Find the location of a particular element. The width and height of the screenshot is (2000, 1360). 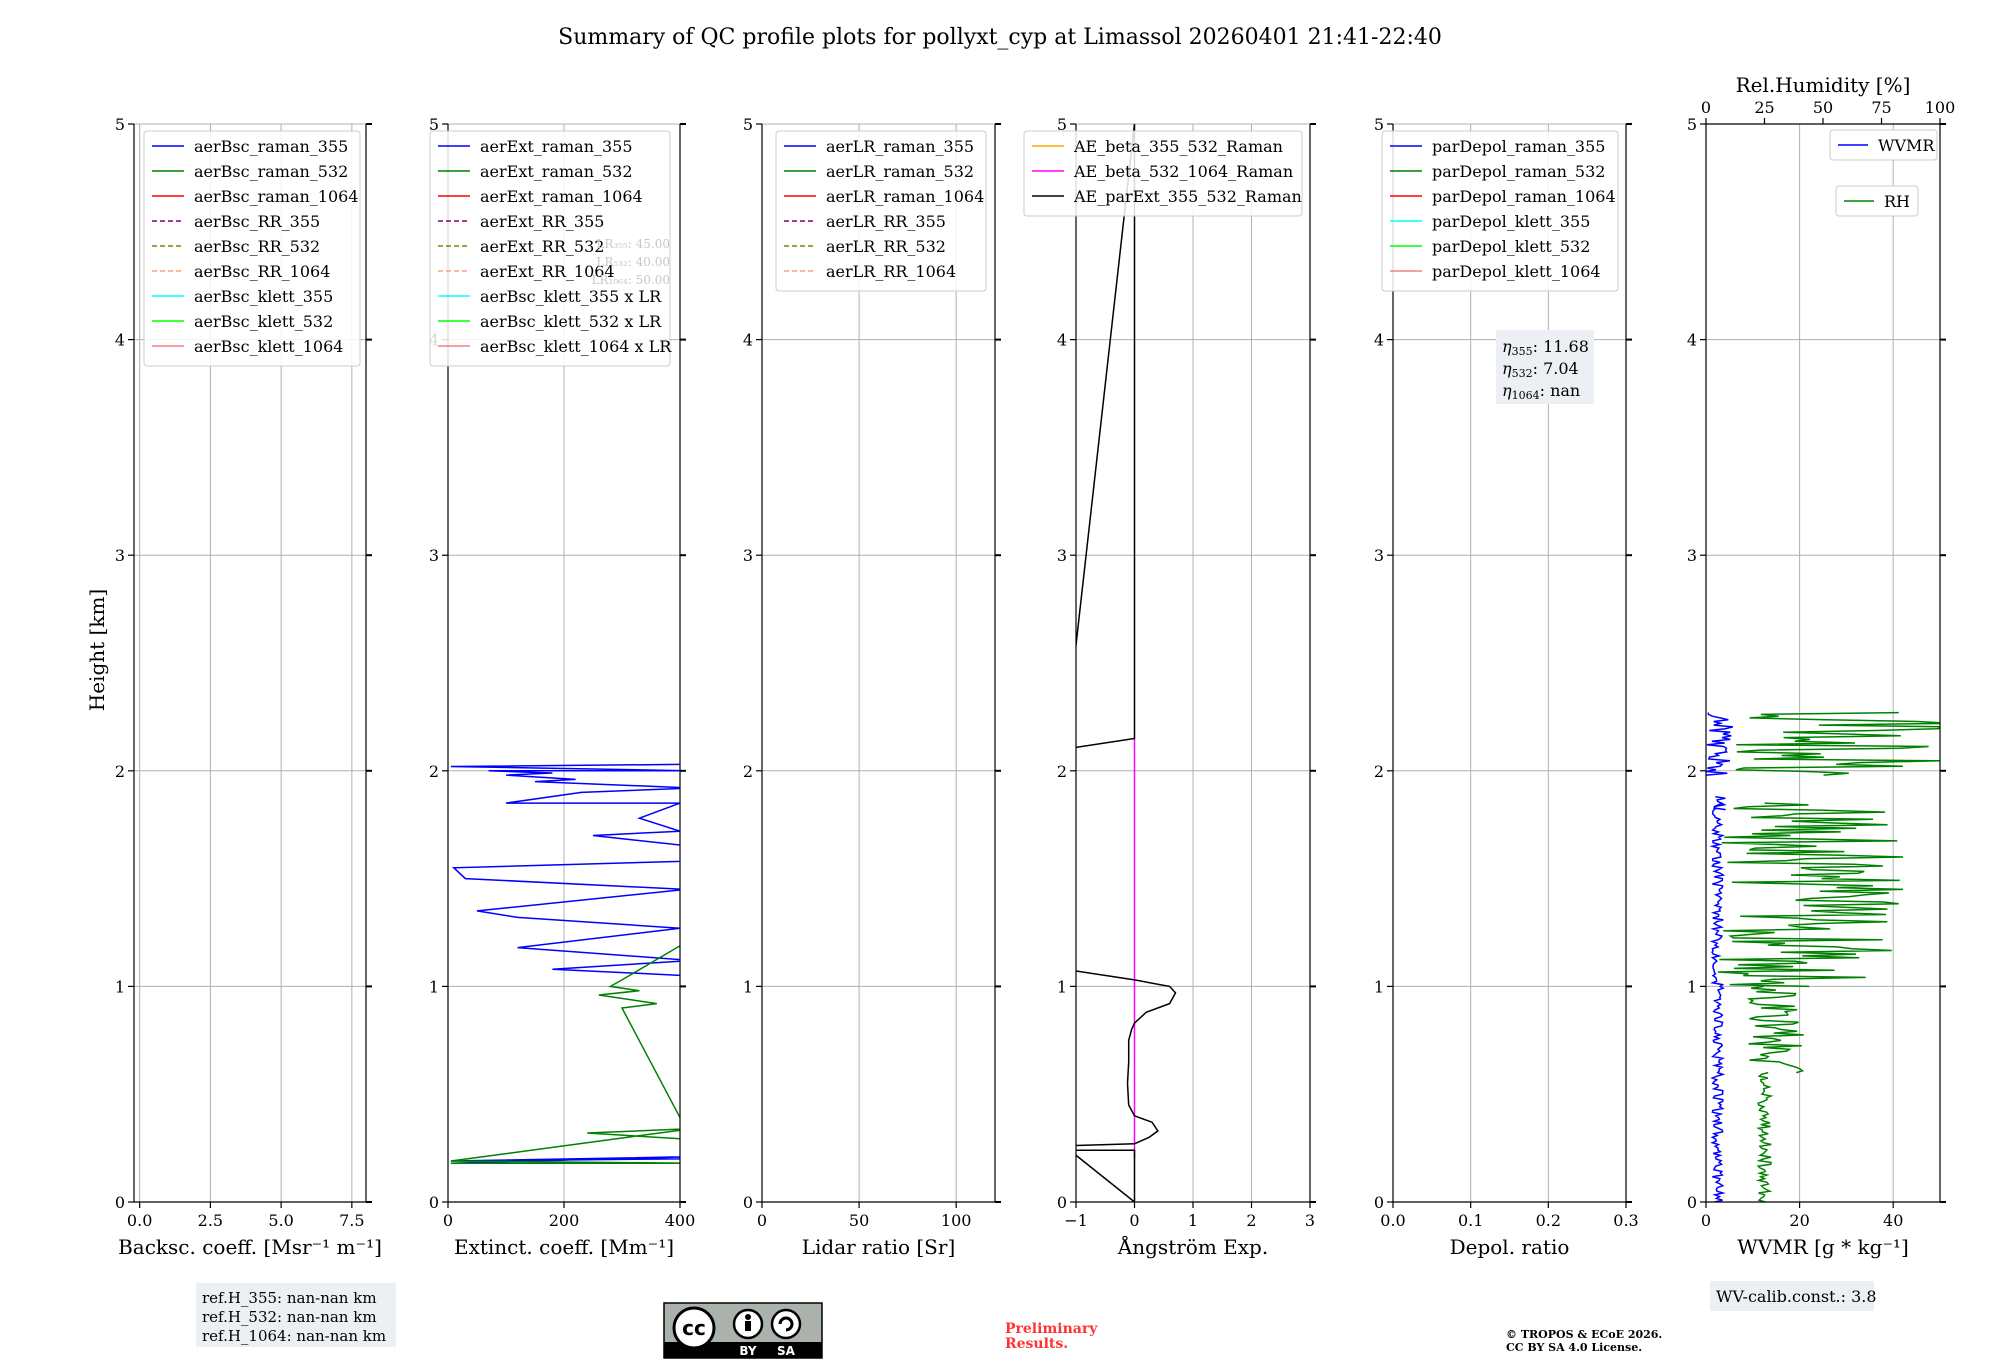

legend-label-AE_beta_355_532_Raman: AE_beta_355_532_Raman is located at coordinates (1178, 146).